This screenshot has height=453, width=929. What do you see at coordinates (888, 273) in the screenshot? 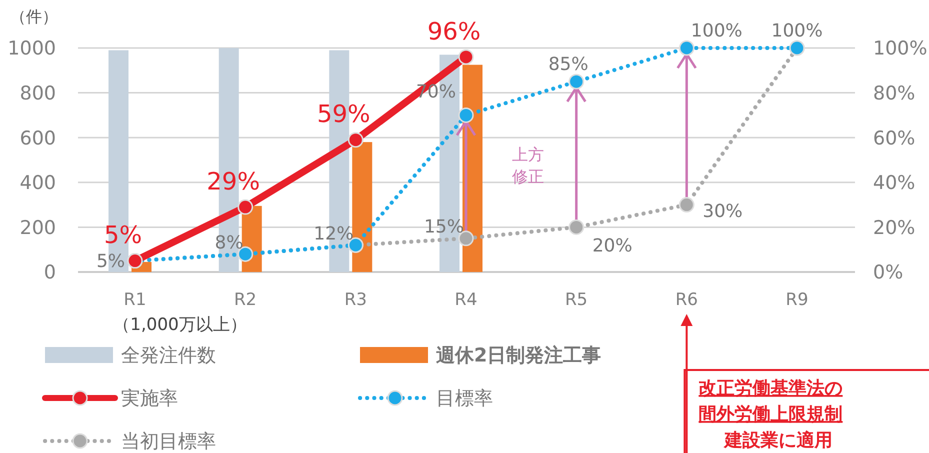
I see `y2-tick-label: 0%` at bounding box center [888, 273].